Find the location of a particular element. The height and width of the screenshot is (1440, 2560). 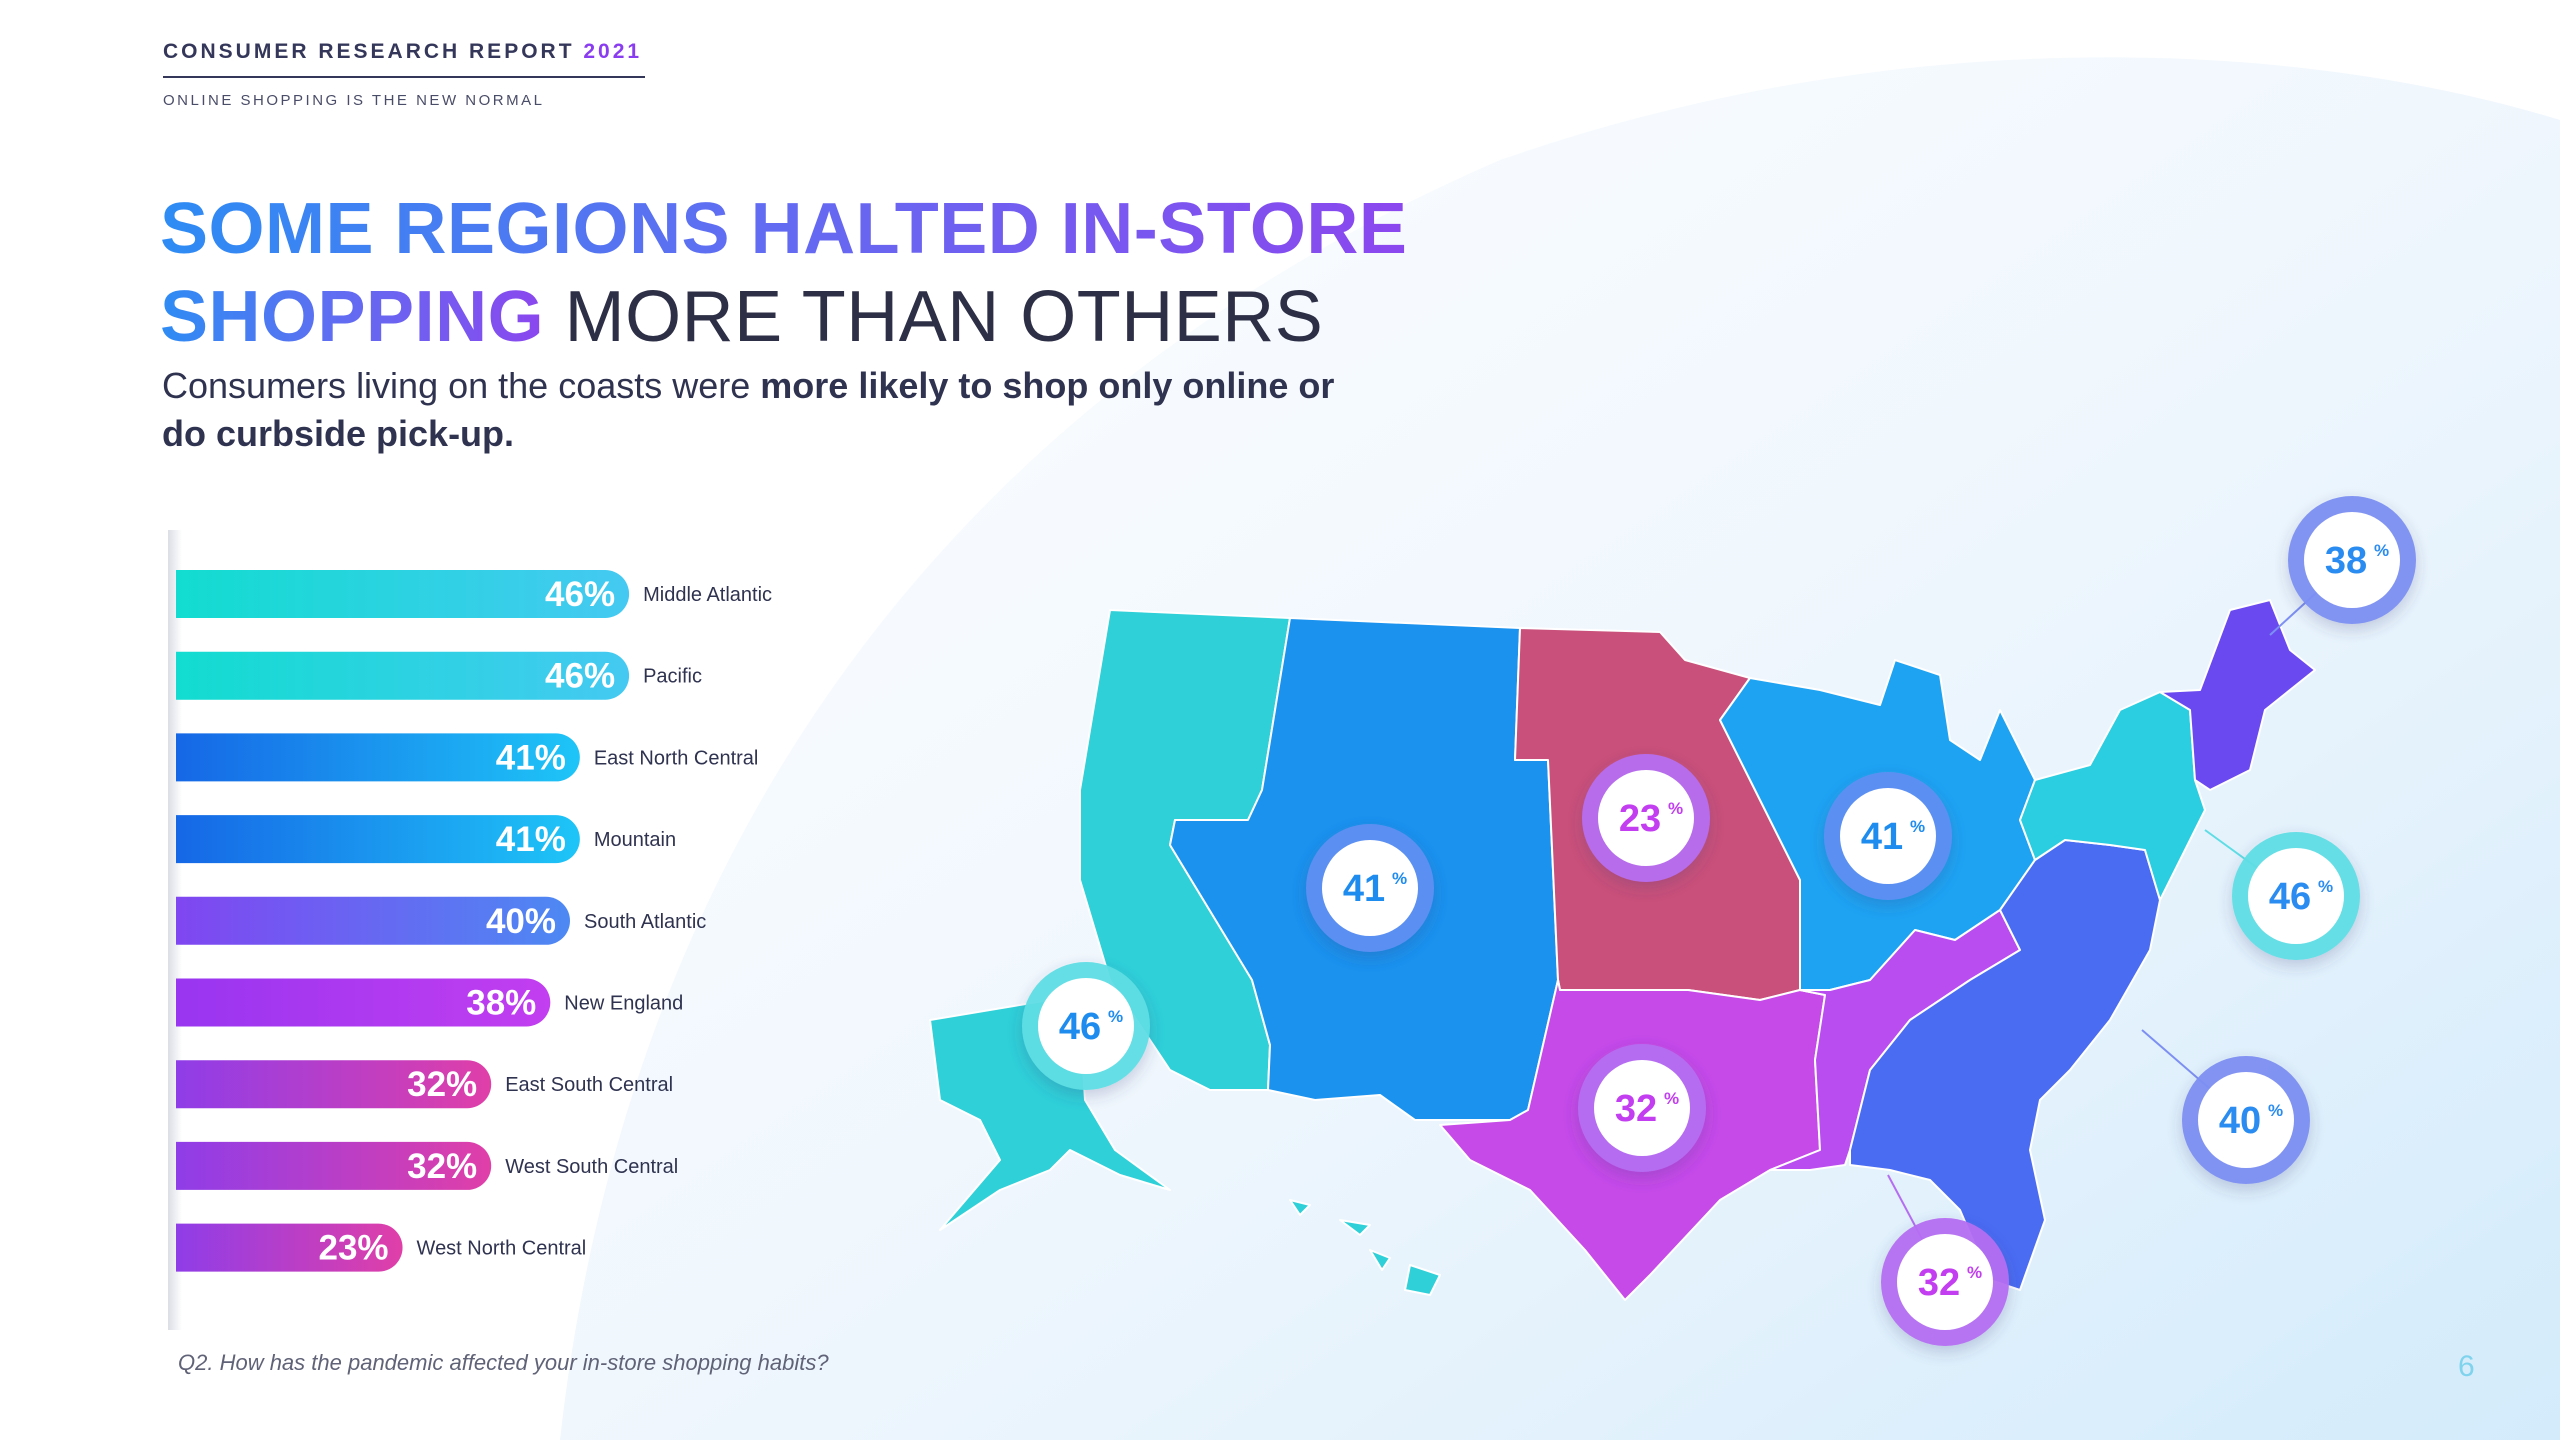

bar-category-label: Pacific is located at coordinates (672, 677).